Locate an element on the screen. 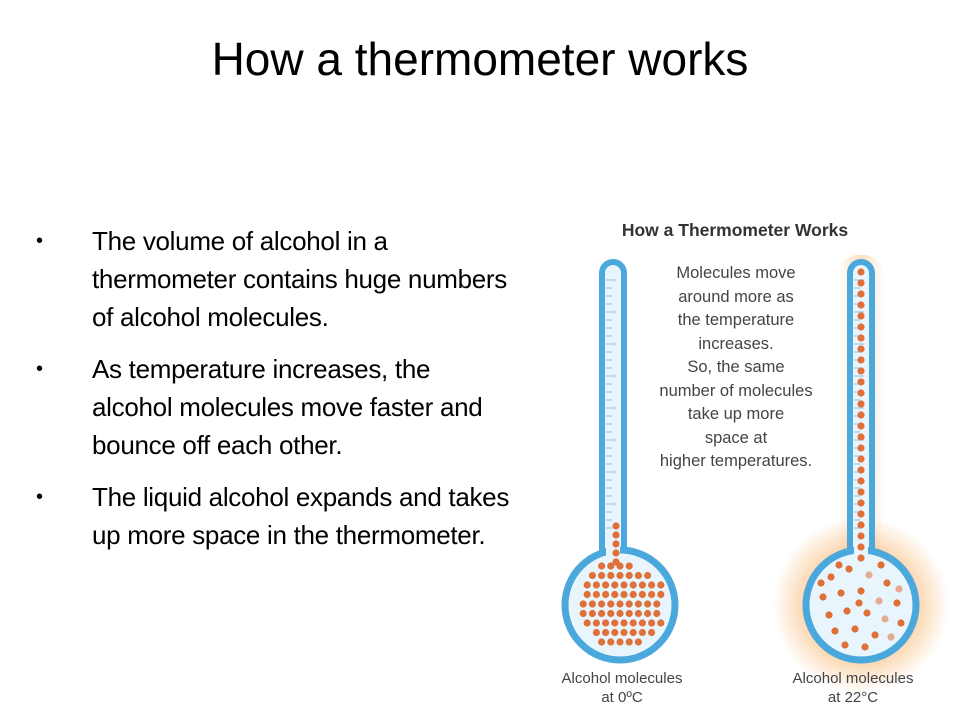  caption-line: Alcohol molecules is located at coordinates (622, 678).